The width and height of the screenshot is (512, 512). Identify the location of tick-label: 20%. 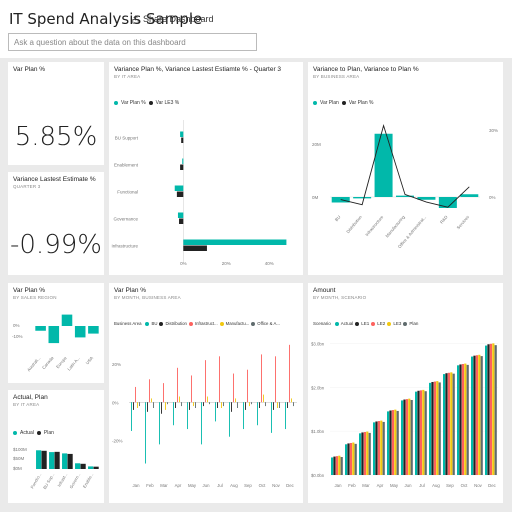
(116, 364).